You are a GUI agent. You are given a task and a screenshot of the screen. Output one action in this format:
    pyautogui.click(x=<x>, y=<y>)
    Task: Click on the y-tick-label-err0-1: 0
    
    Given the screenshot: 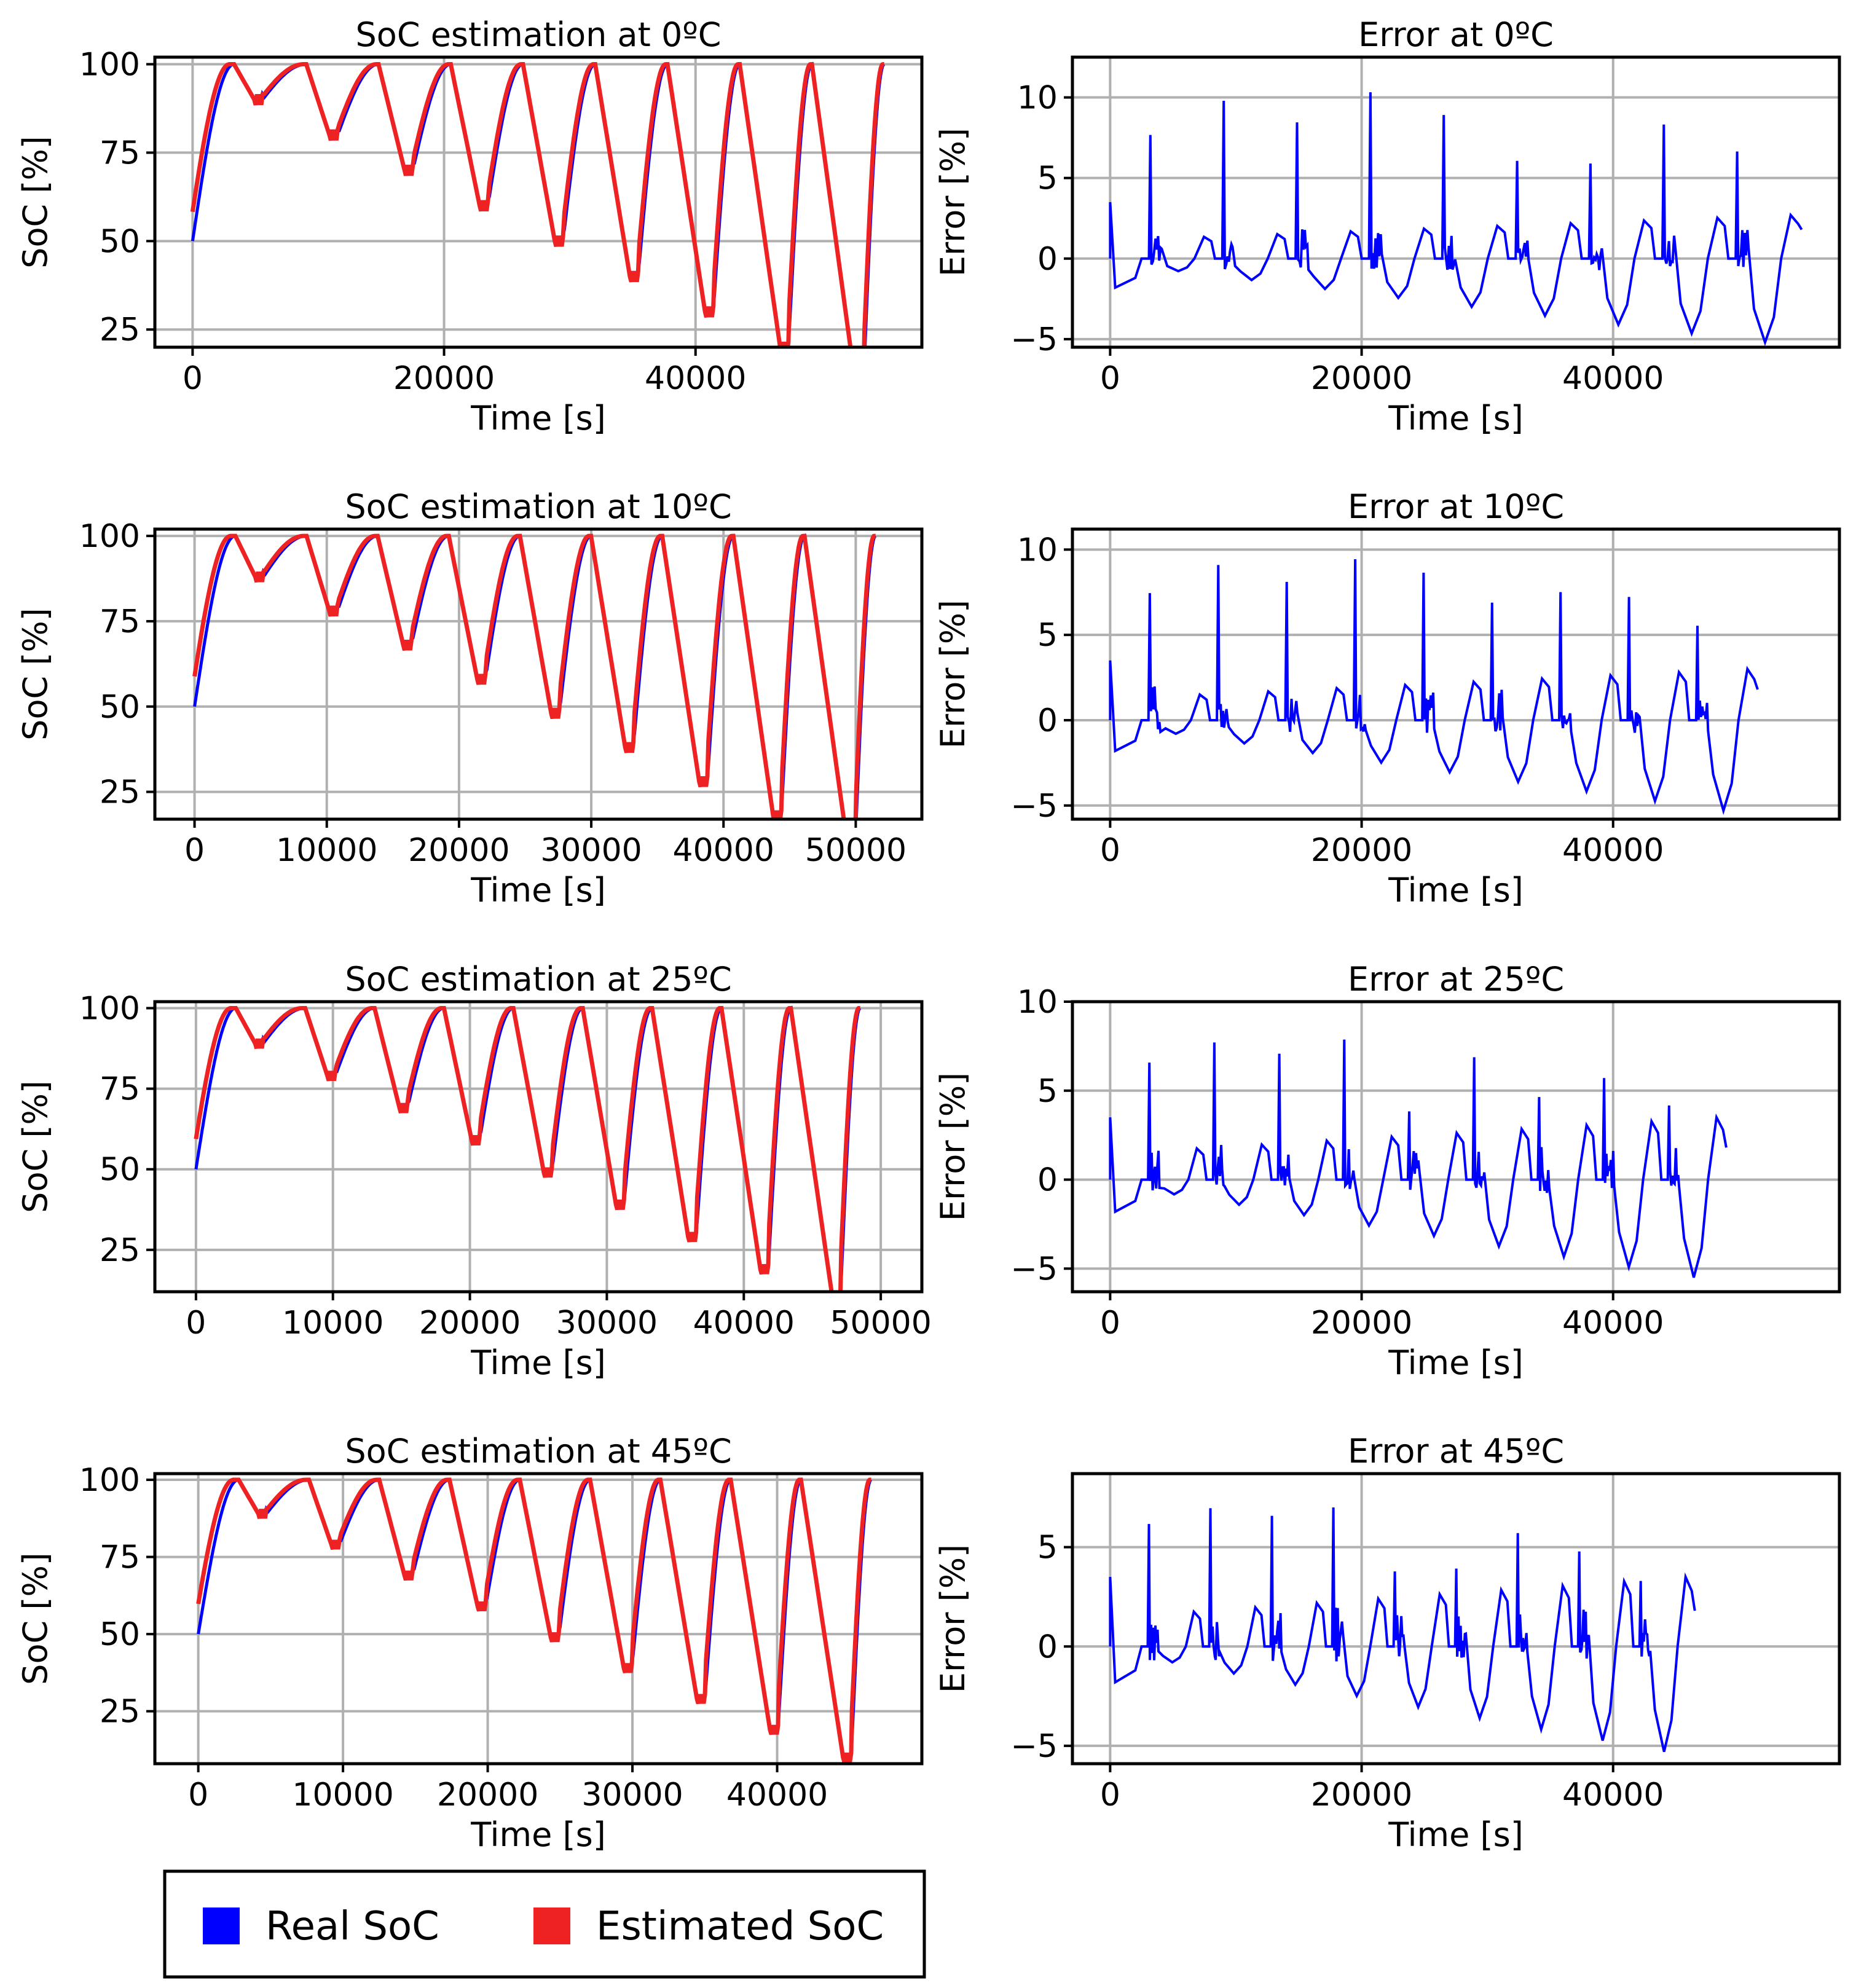 What is the action you would take?
    pyautogui.click(x=1047, y=259)
    